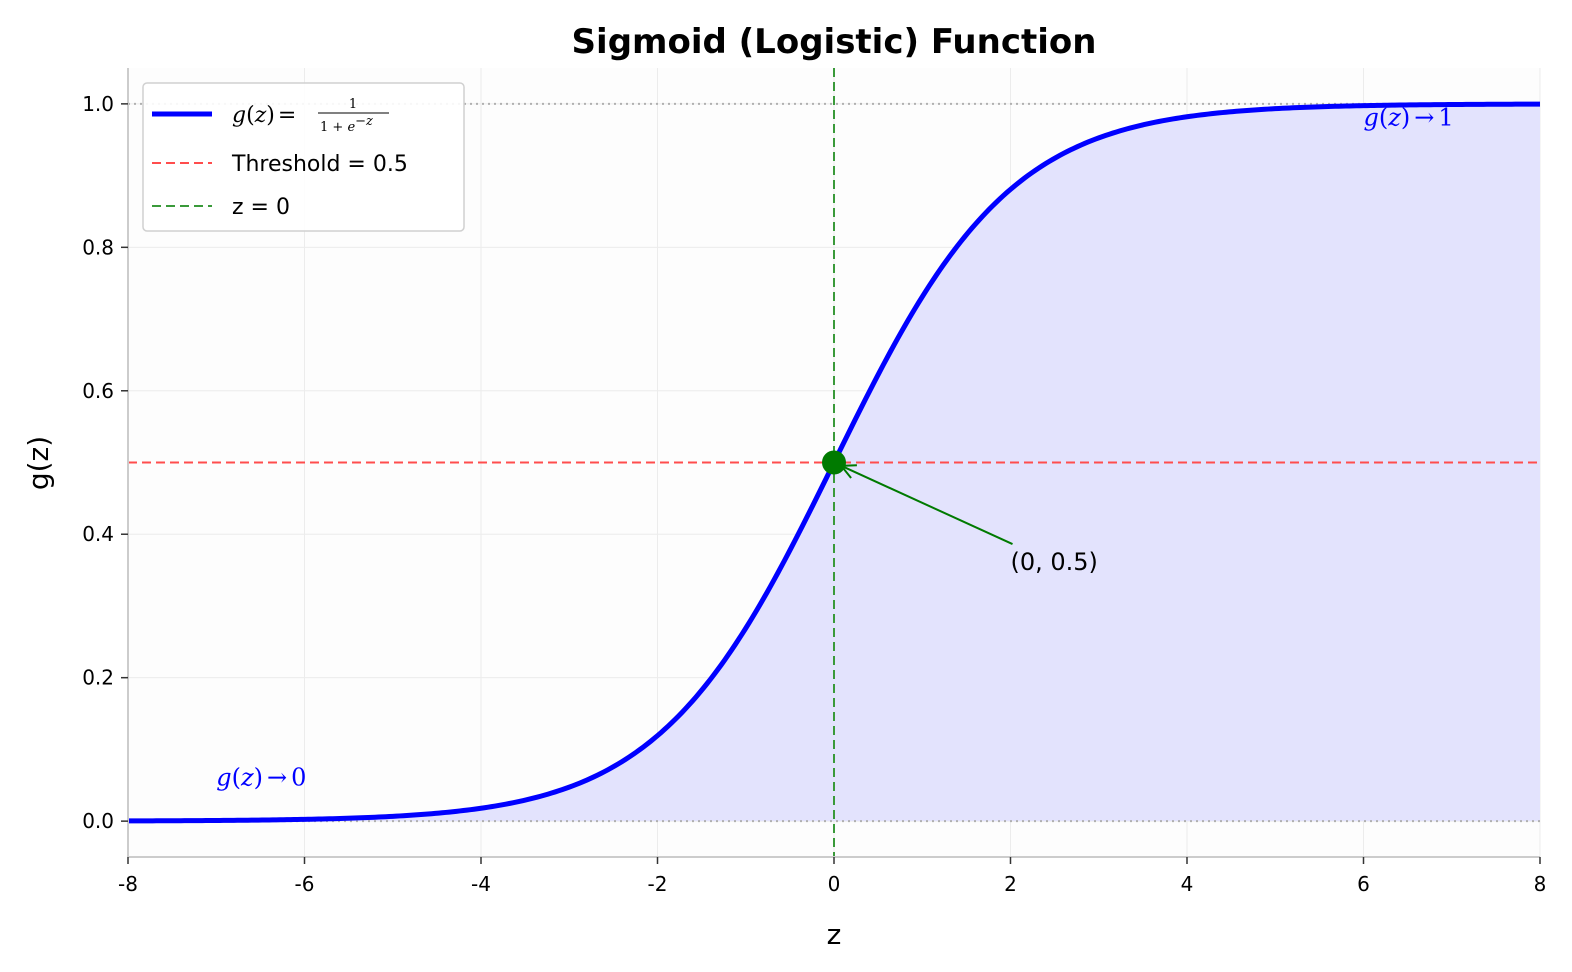  What do you see at coordinates (98, 678) in the screenshot?
I see `y-tick-label: 0.2` at bounding box center [98, 678].